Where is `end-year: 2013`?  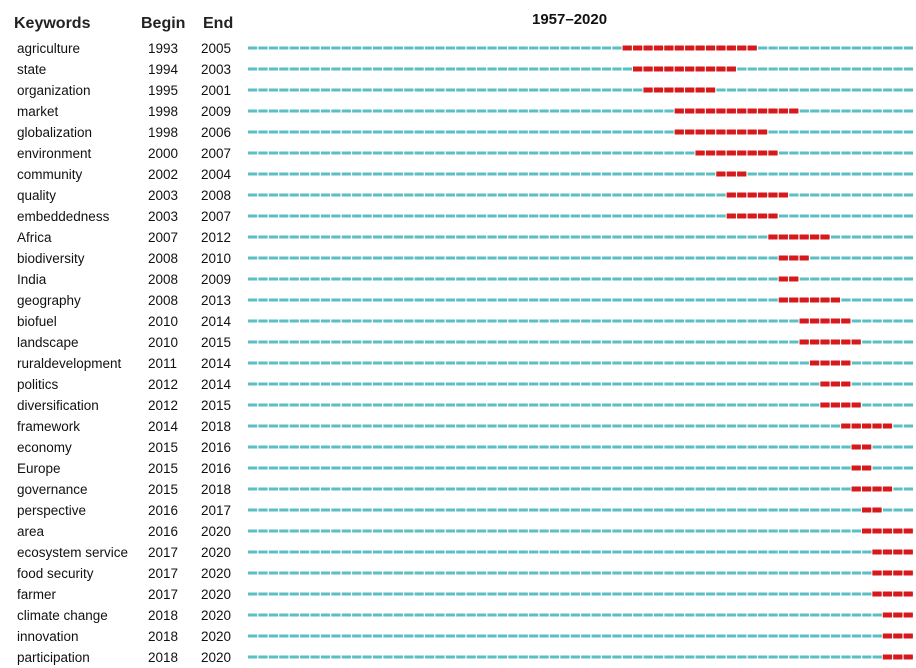
end-year: 2013 is located at coordinates (216, 300).